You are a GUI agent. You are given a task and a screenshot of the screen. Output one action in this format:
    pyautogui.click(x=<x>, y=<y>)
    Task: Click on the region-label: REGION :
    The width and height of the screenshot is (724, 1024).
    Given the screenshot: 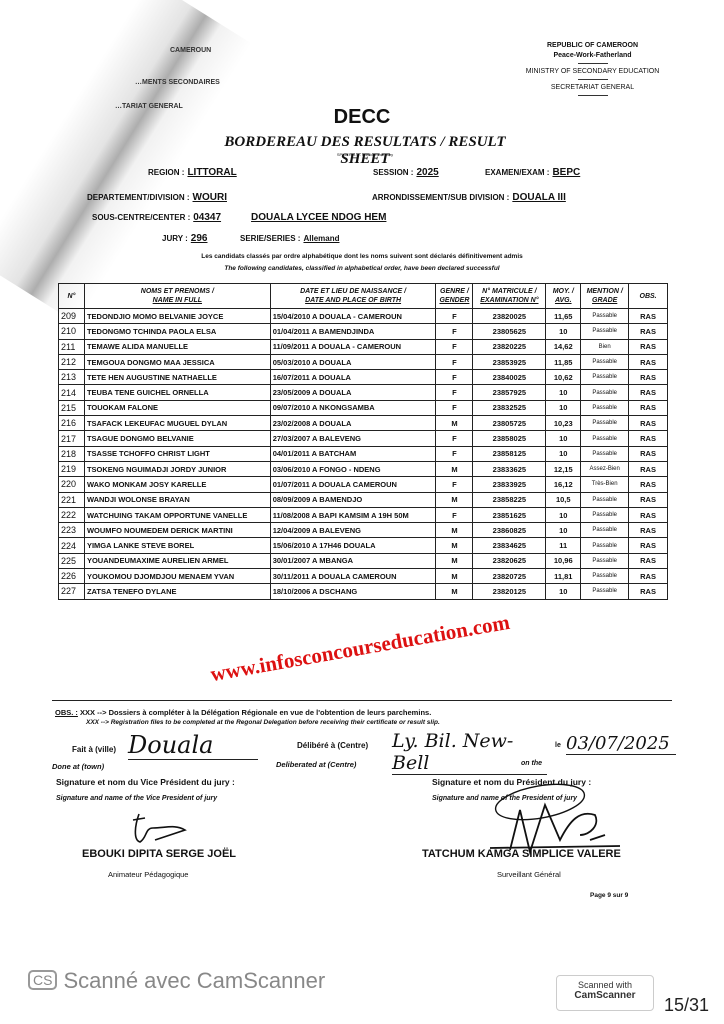 What is the action you would take?
    pyautogui.click(x=166, y=172)
    